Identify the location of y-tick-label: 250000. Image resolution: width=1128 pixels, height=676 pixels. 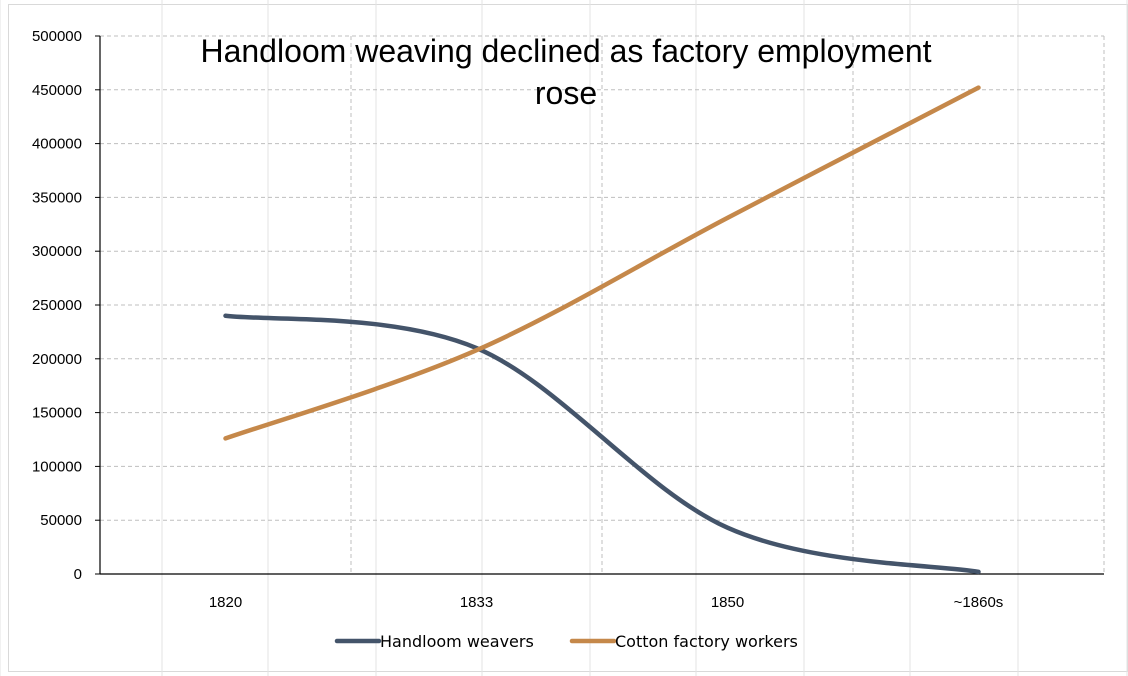
(57, 305).